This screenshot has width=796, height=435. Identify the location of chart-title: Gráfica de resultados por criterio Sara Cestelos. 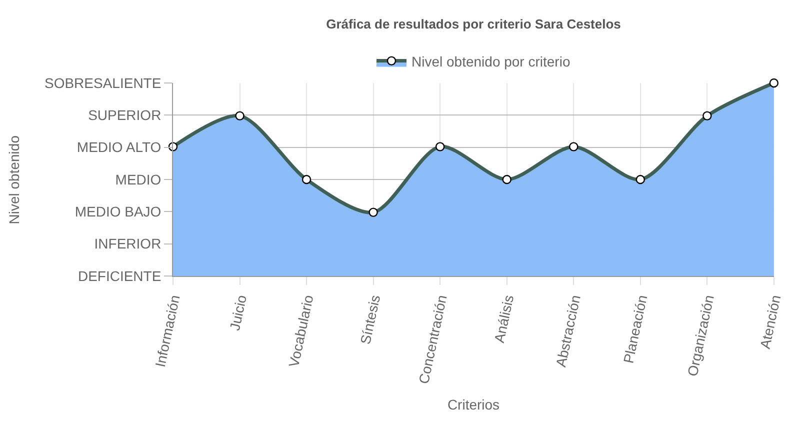
(473, 24).